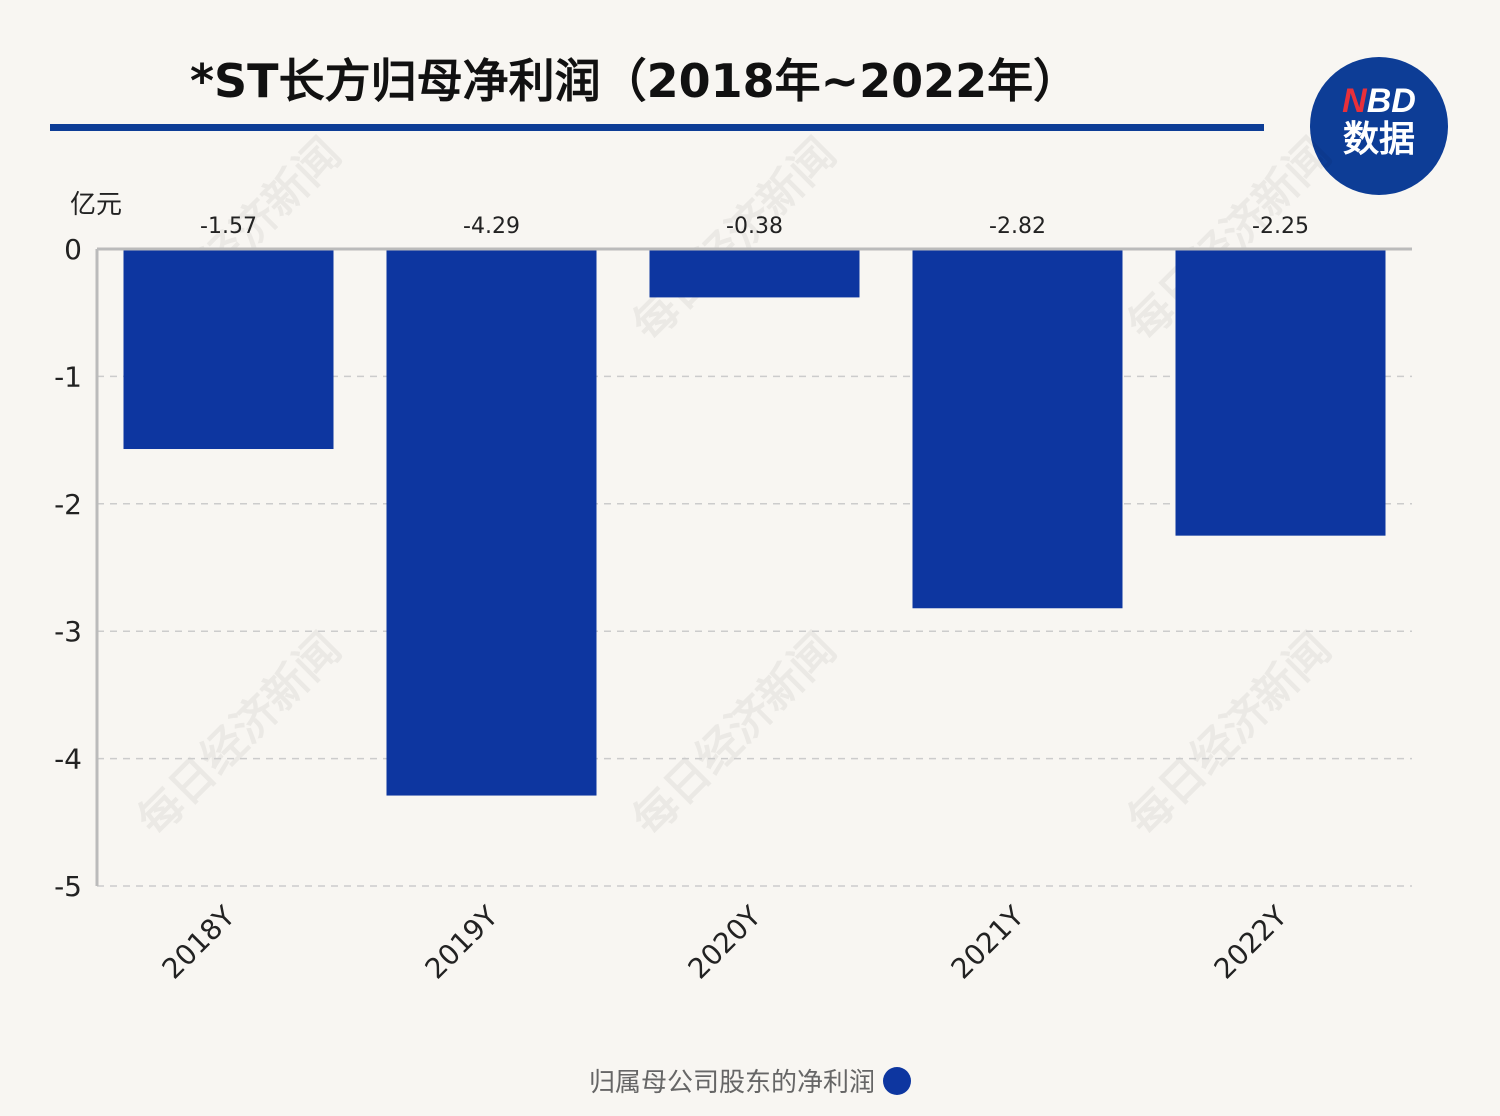  I want to click on nbd-logo: NBD 数据, so click(1379, 126).